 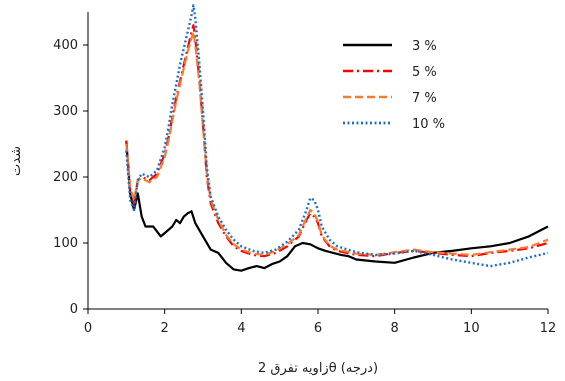 I want to click on x-tick-label: 2, so click(x=165, y=328).